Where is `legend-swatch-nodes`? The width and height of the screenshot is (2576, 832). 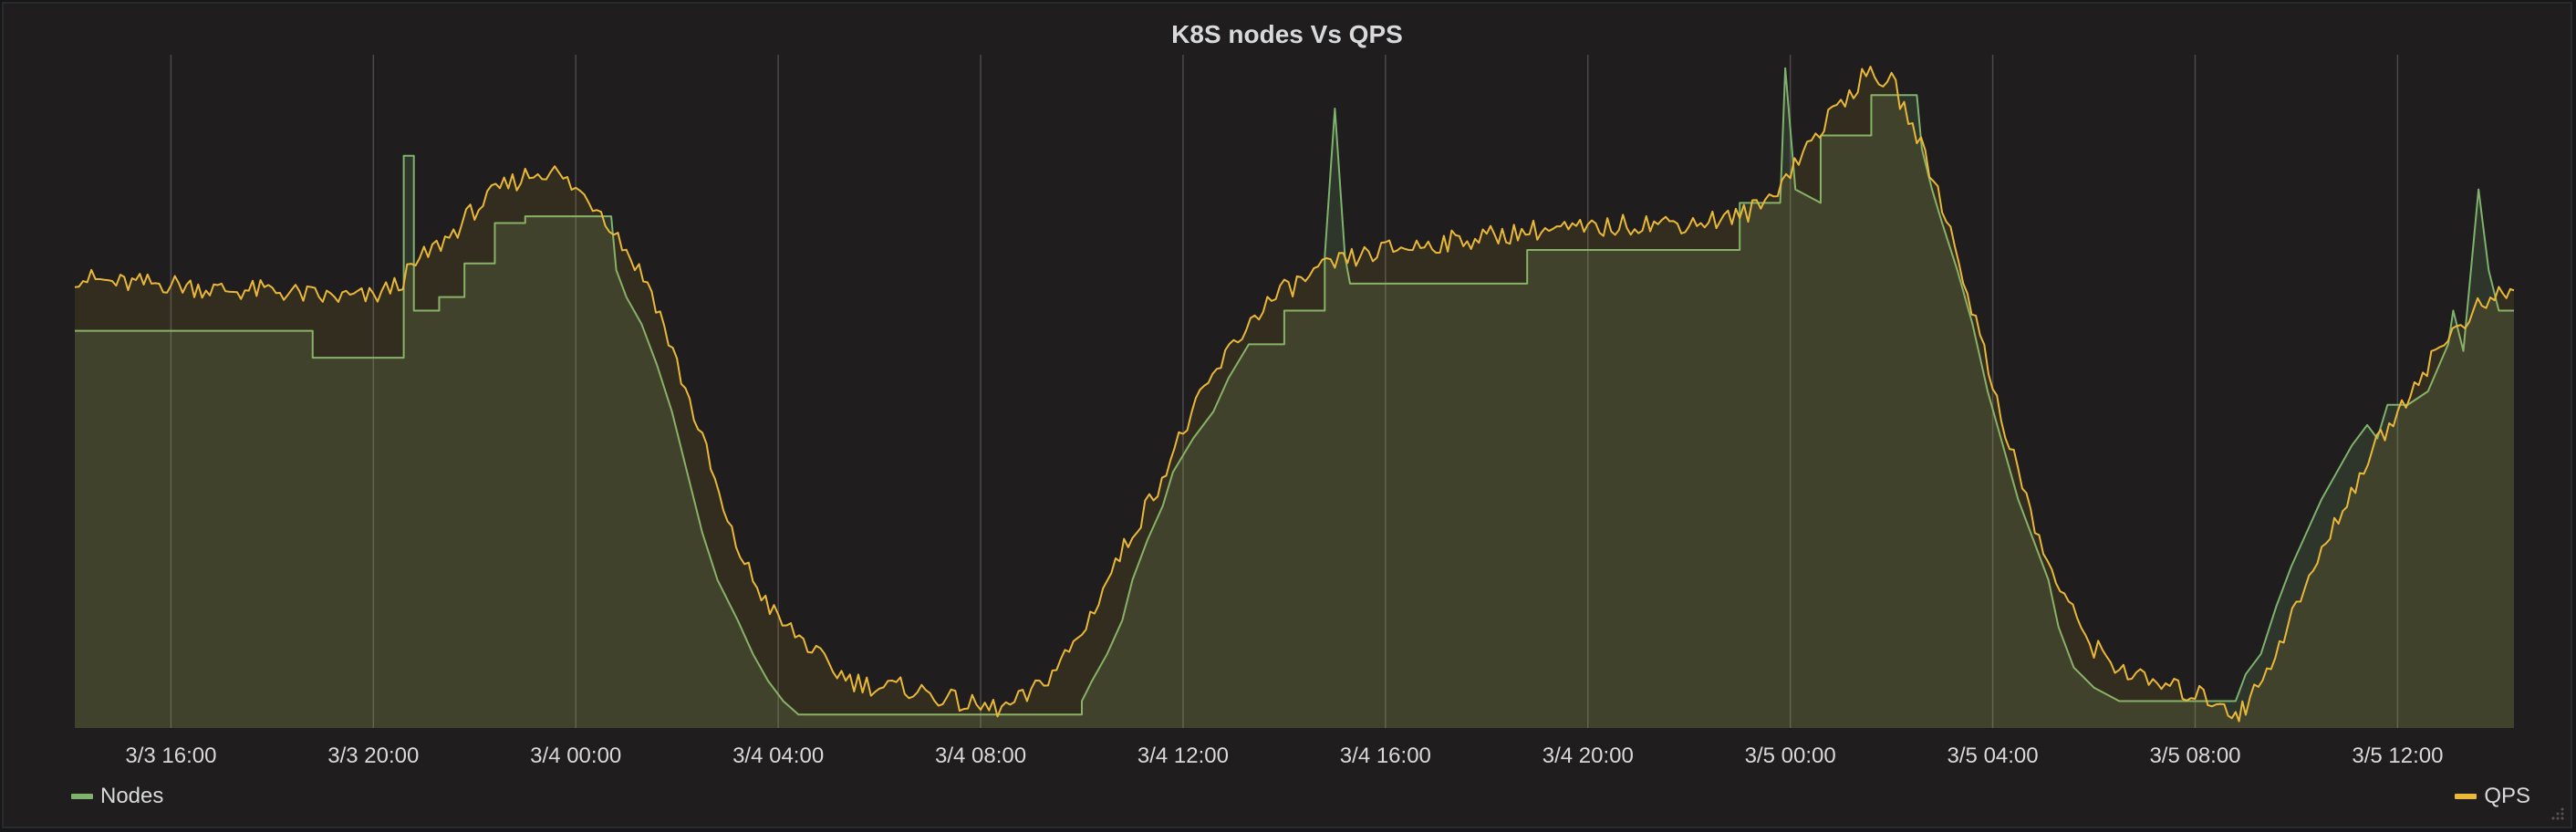
legend-swatch-nodes is located at coordinates (82, 796).